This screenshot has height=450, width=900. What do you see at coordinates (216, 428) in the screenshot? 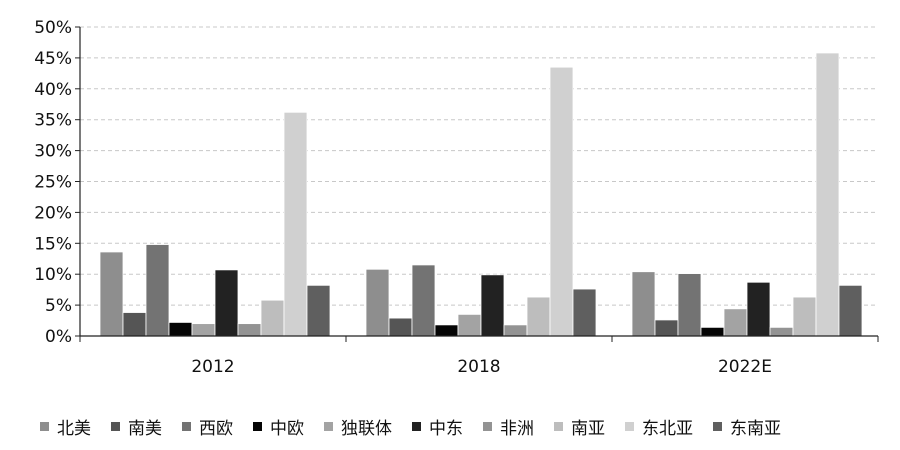
I see `legend-label: 西欧` at bounding box center [216, 428].